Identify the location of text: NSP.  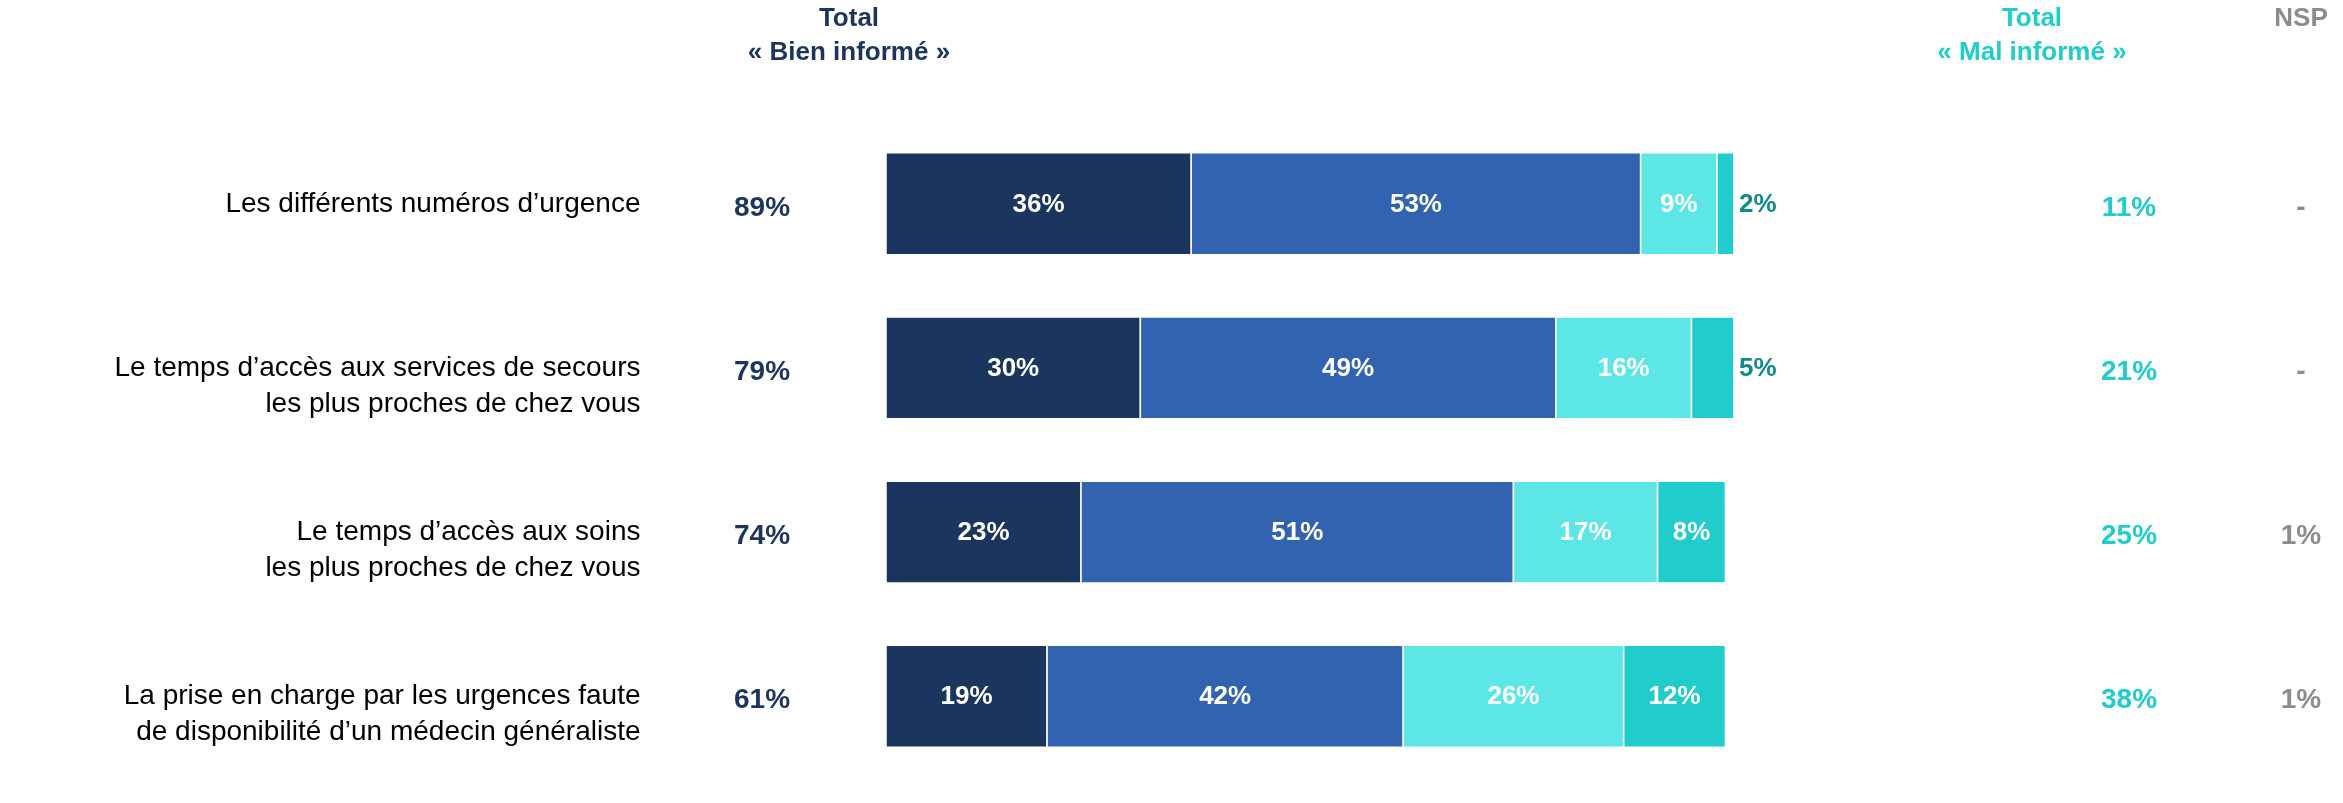
(2301, 17).